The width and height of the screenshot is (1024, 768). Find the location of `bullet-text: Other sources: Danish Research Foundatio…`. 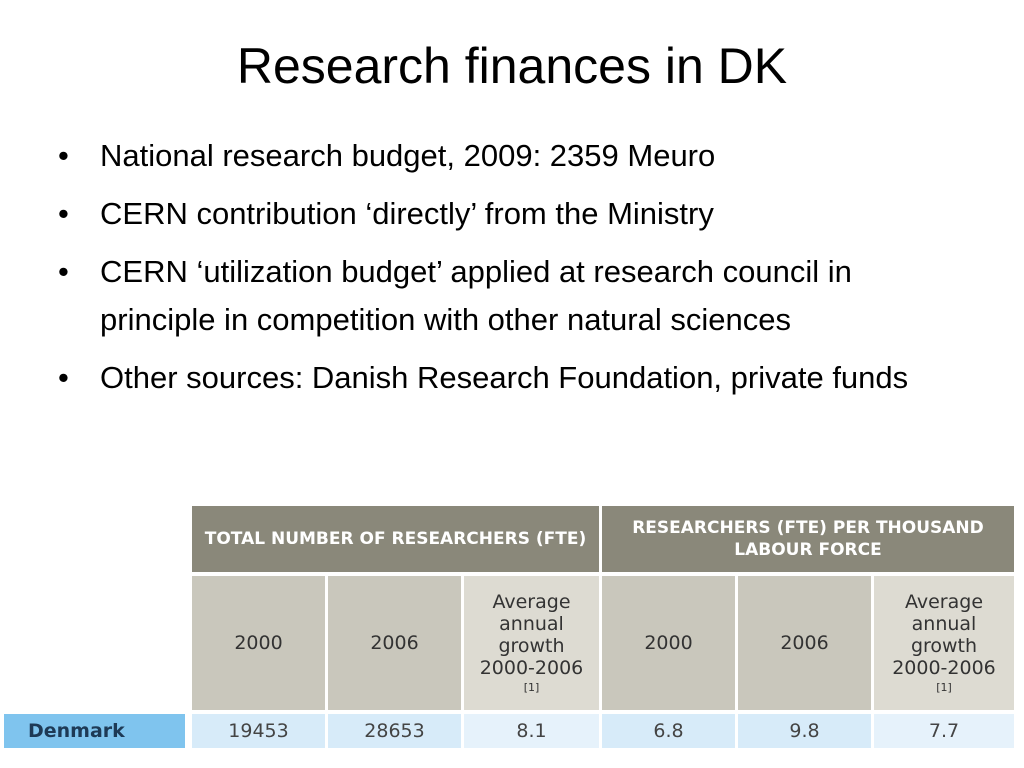

bullet-text: Other sources: Danish Research Foundatio… is located at coordinates (504, 377).